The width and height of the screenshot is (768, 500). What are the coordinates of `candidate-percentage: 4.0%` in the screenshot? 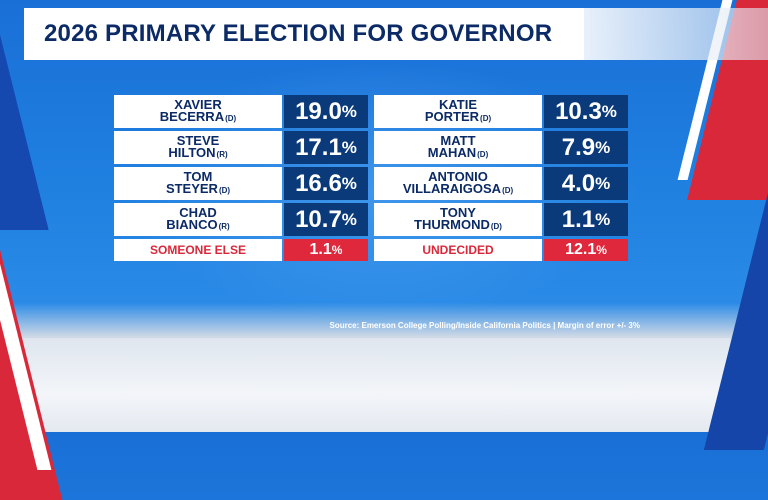 It's located at (586, 183).